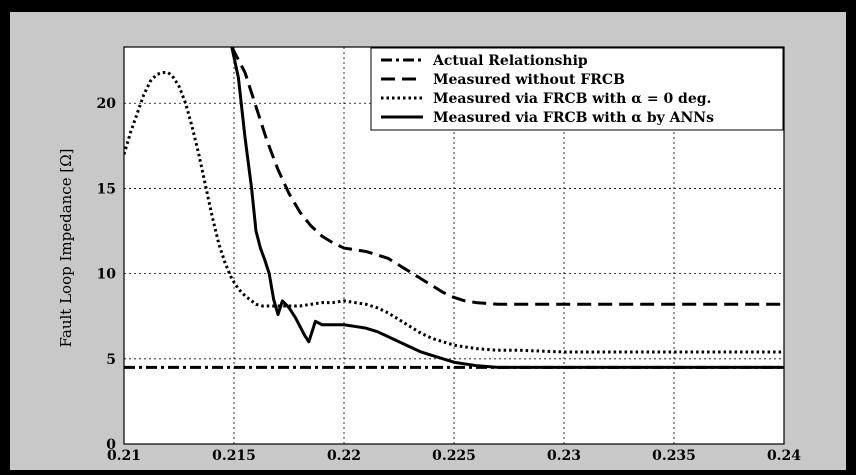 This screenshot has height=475, width=856. What do you see at coordinates (572, 99) in the screenshot?
I see `legend-label: Measured via FRCB with α = 0 deg.` at bounding box center [572, 99].